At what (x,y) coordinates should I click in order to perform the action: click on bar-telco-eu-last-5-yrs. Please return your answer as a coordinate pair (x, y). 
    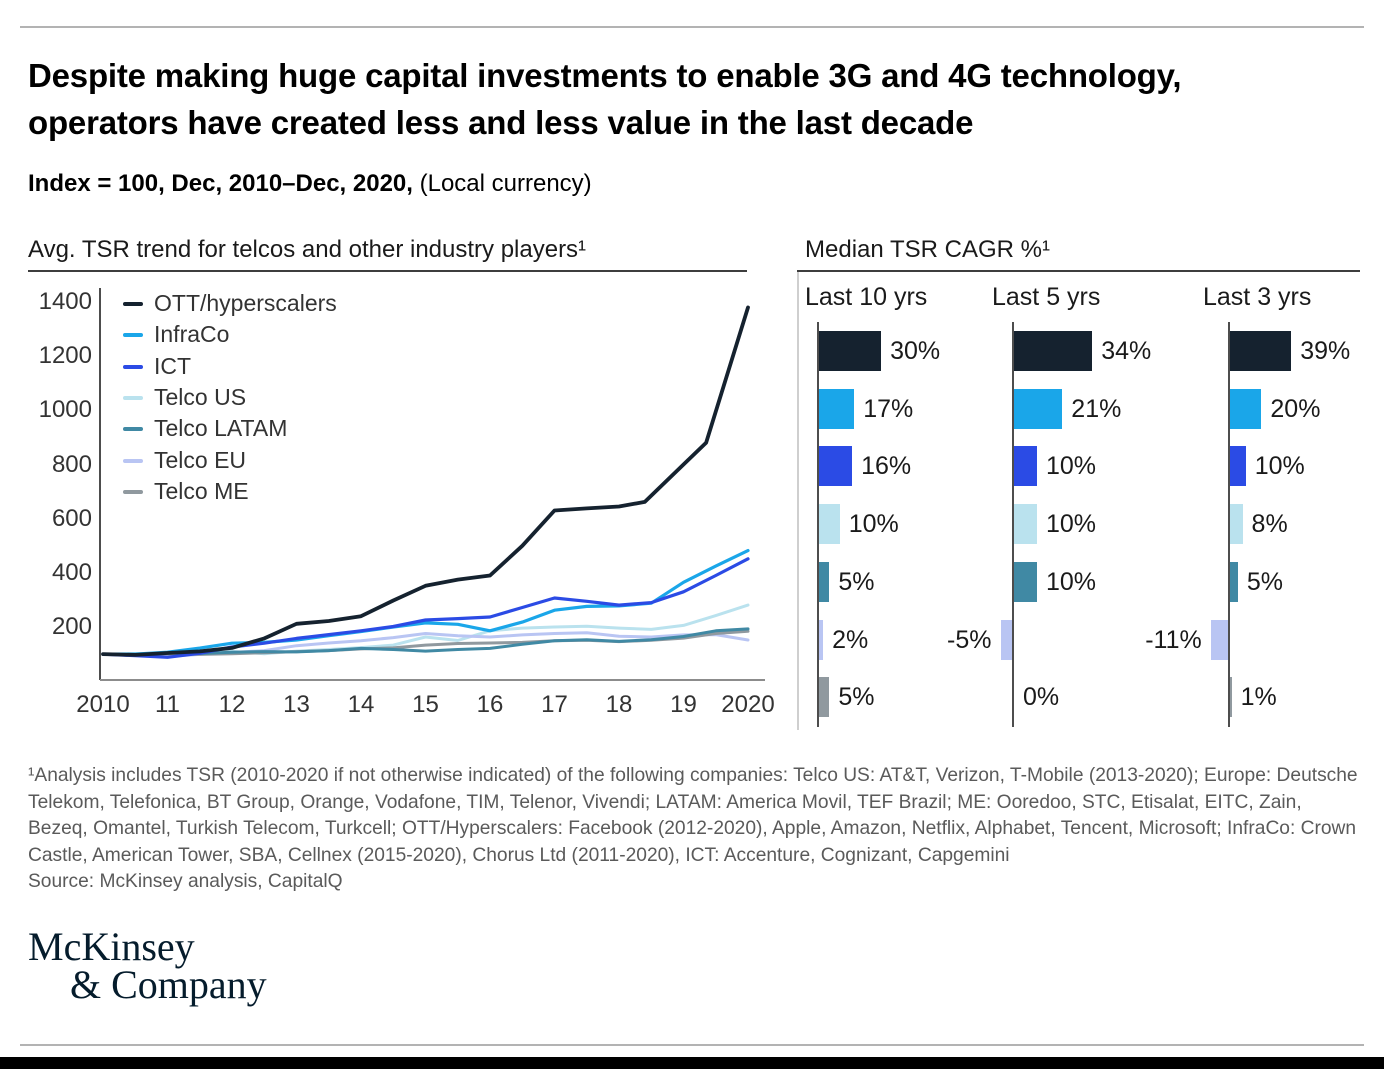
    Looking at the image, I should click on (1006, 639).